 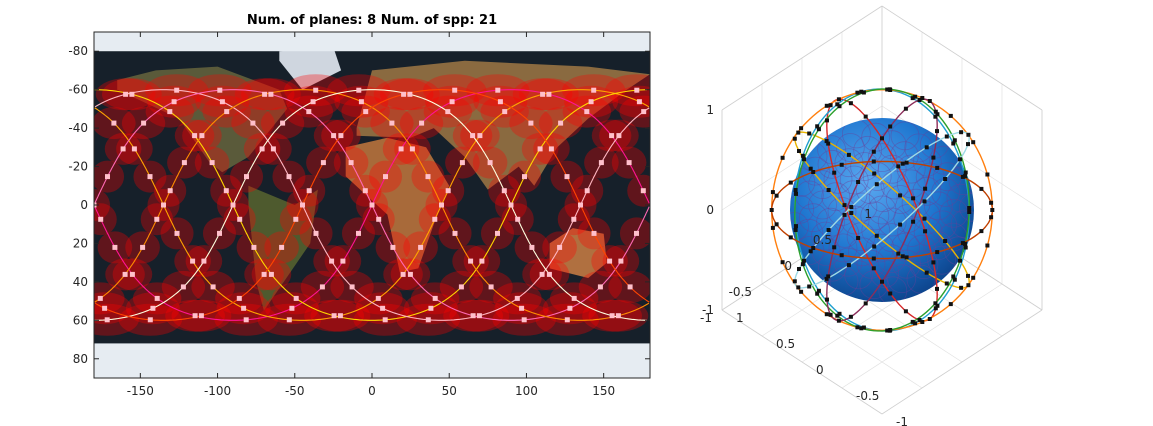 I want to click on x-tick-label: -150, so click(x=140, y=391).